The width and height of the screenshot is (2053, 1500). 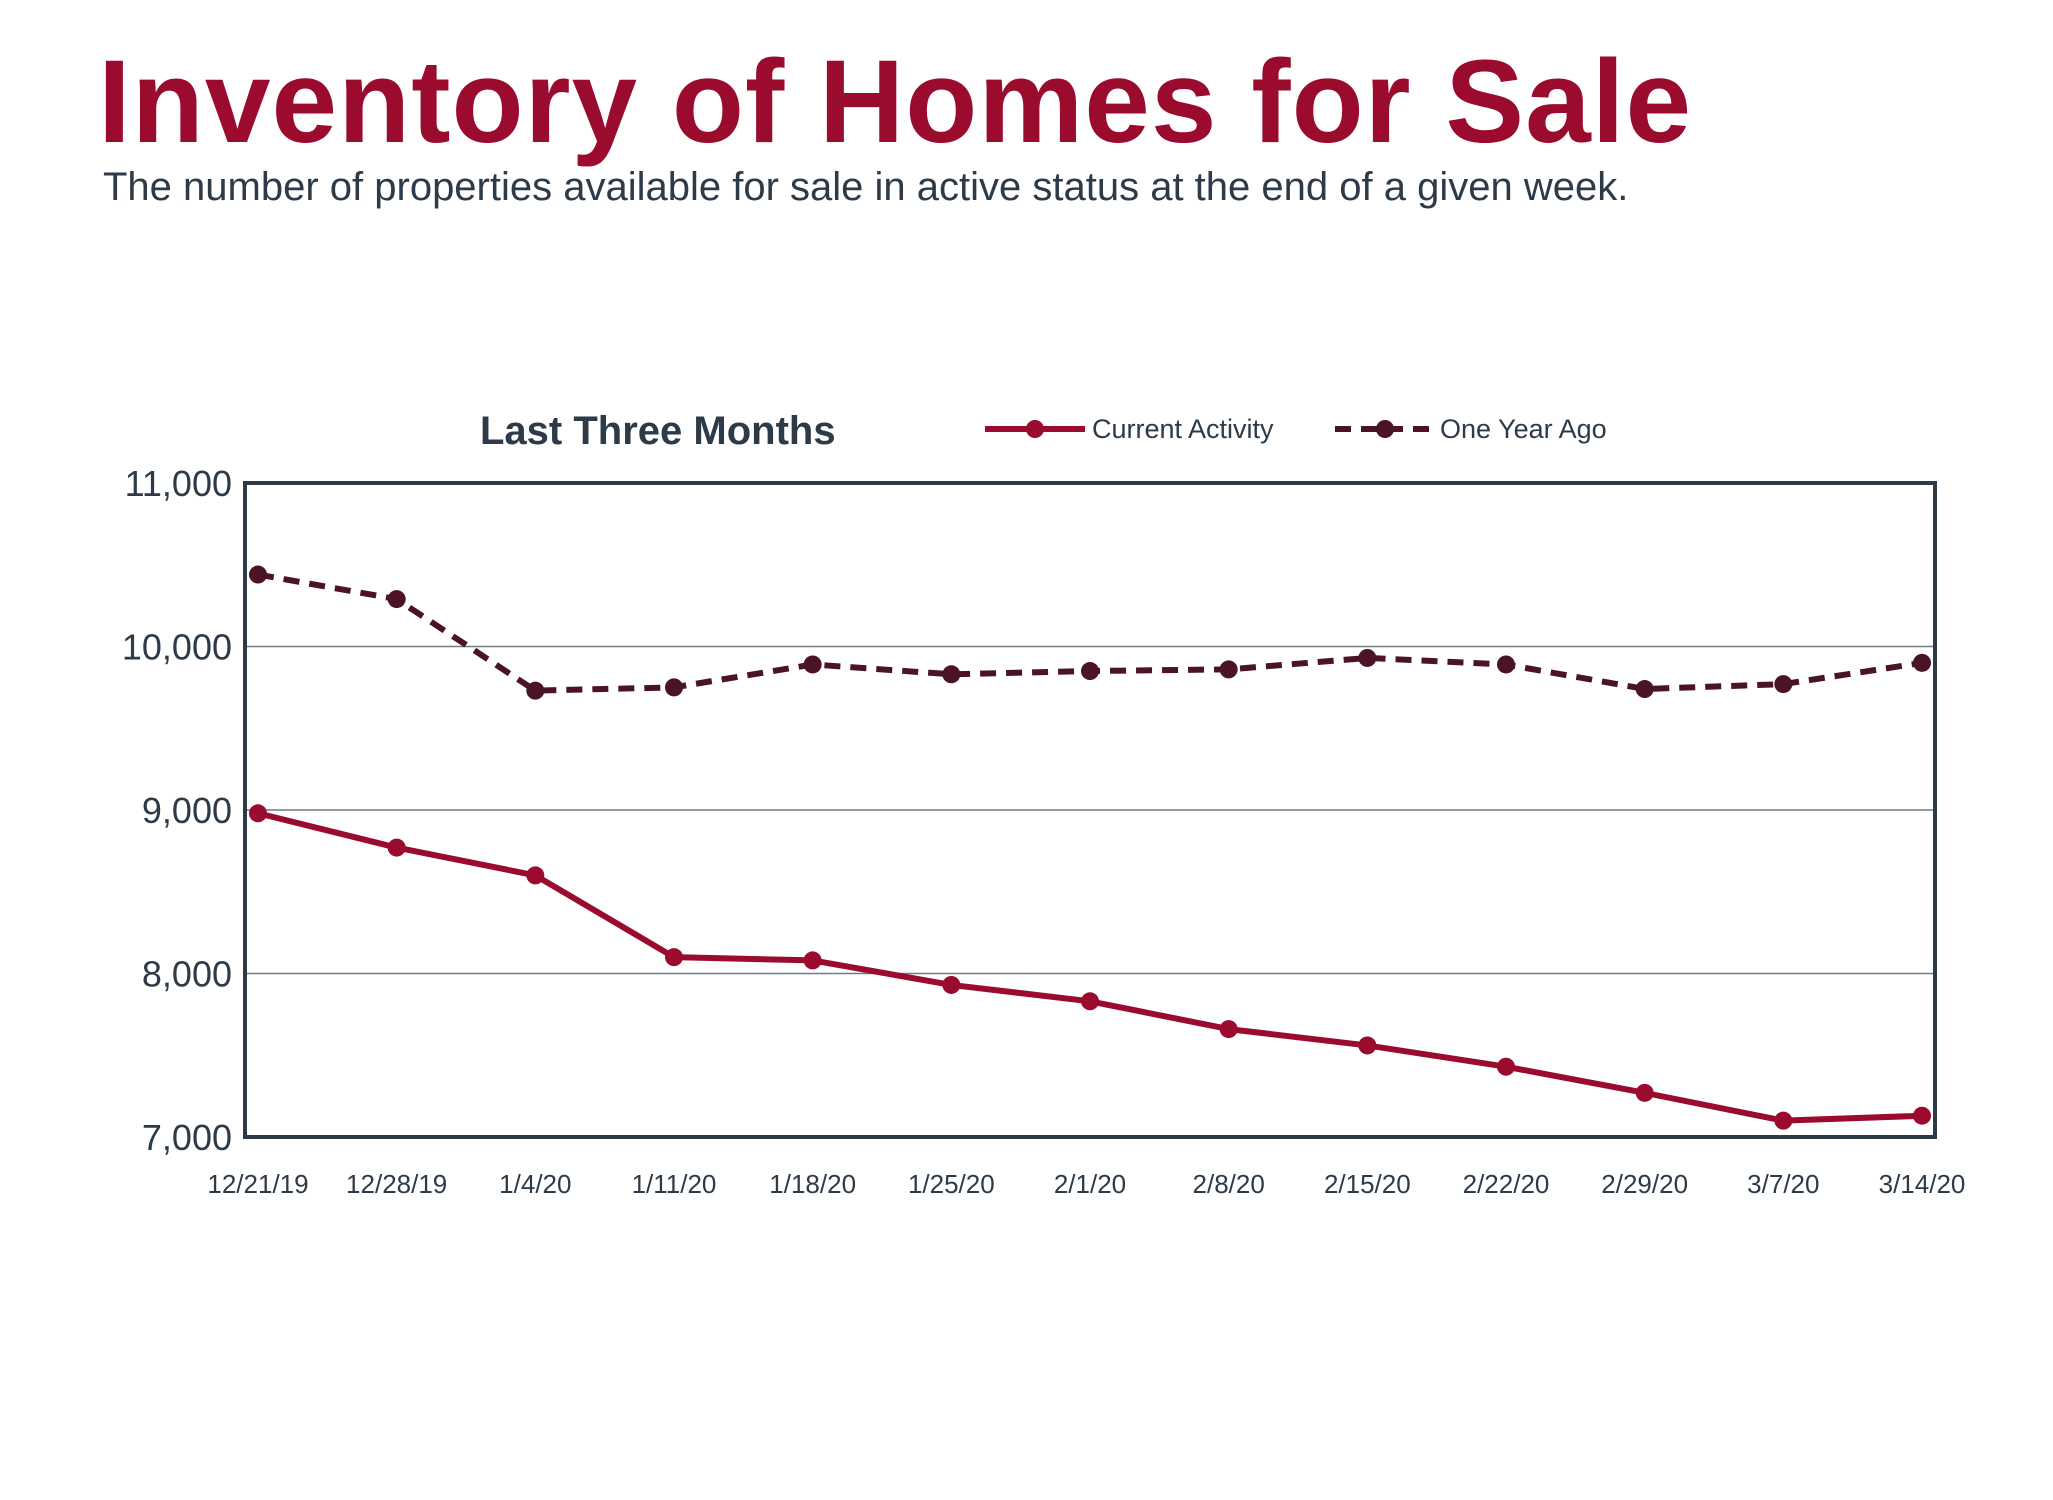 I want to click on x-tick-label: 12/28/19, so click(x=396, y=1184).